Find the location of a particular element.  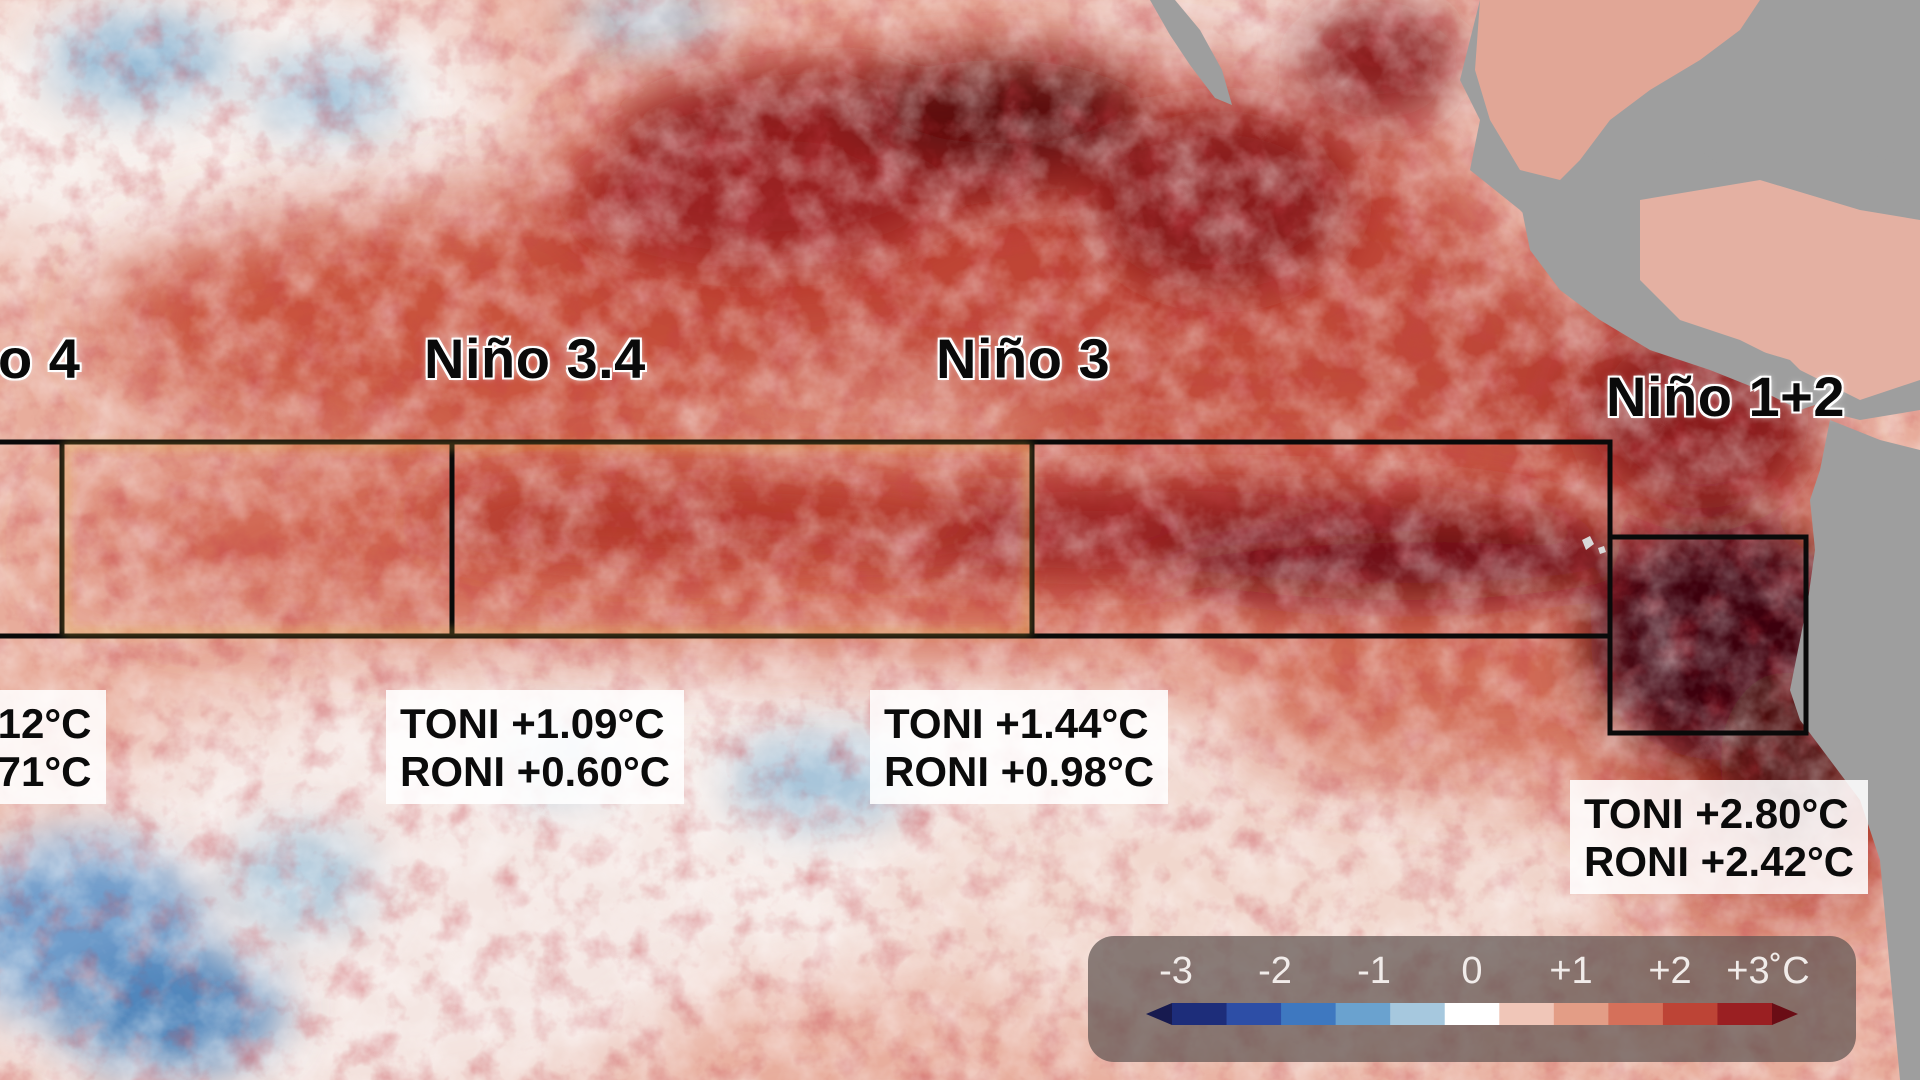

land-cuba is located at coordinates (1800, 156).